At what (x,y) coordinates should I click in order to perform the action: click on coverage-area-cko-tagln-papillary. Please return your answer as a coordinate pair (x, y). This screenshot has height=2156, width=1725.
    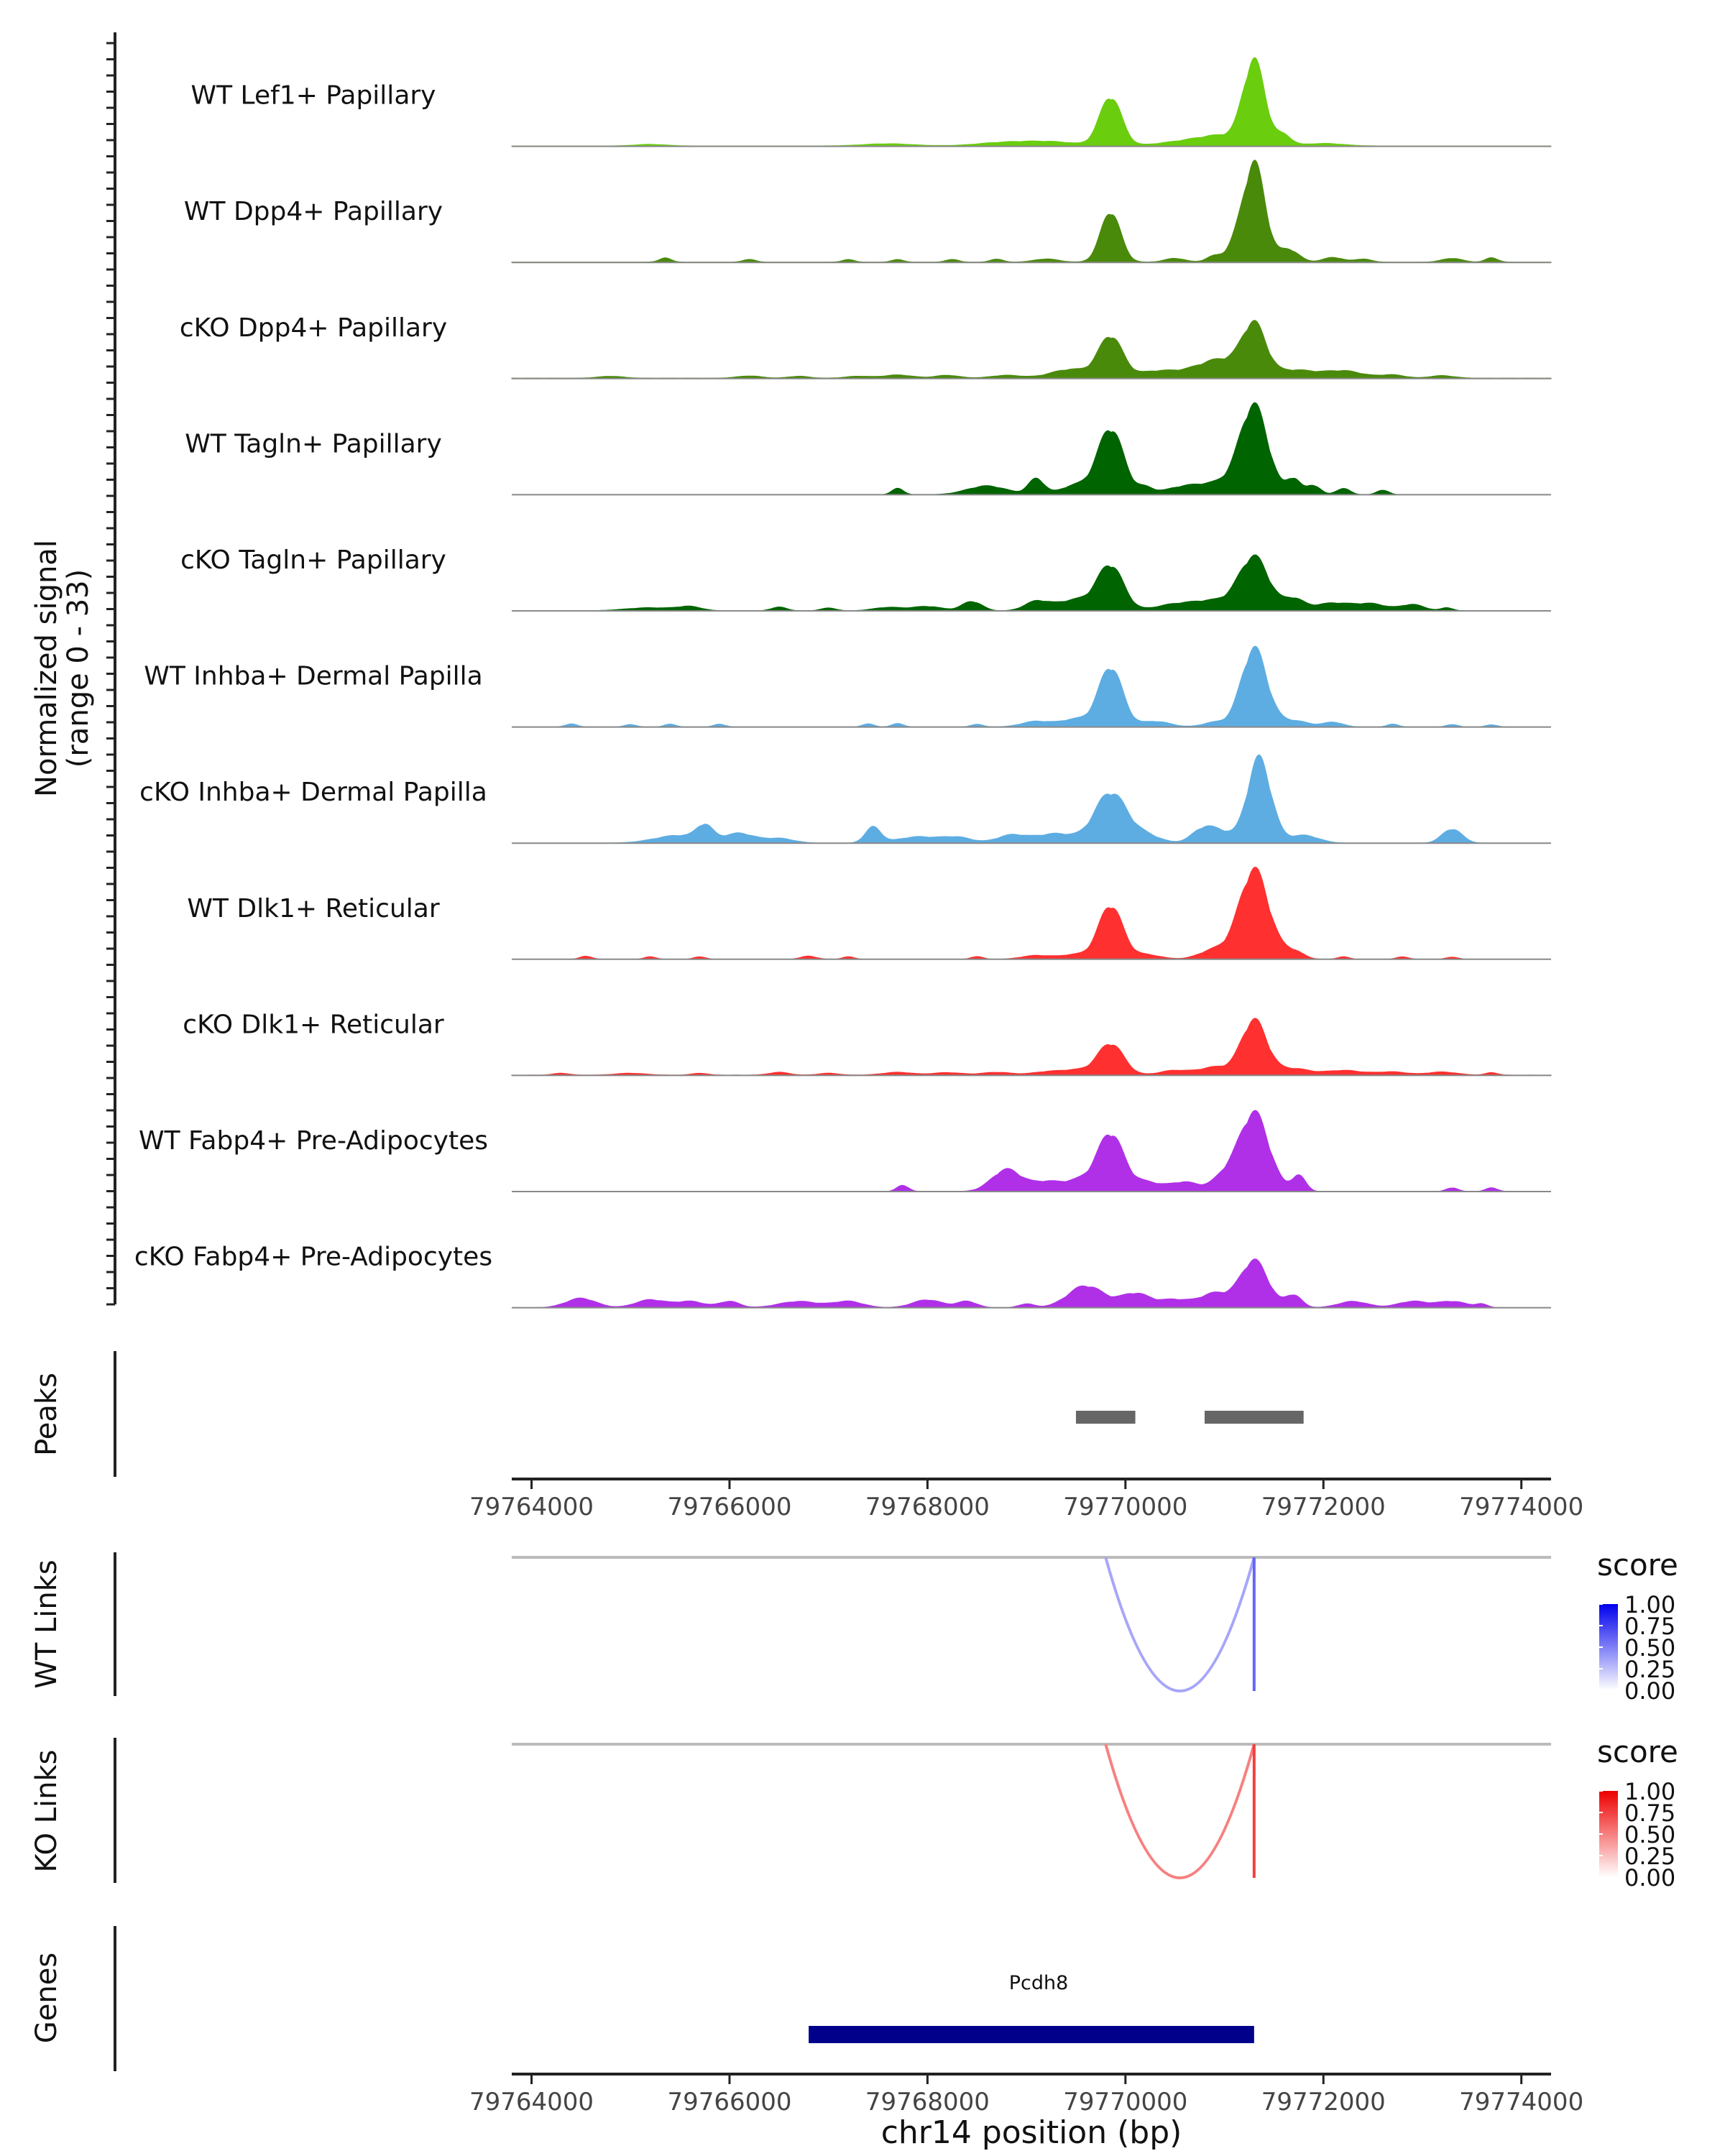
    Looking at the image, I should click on (1031, 583).